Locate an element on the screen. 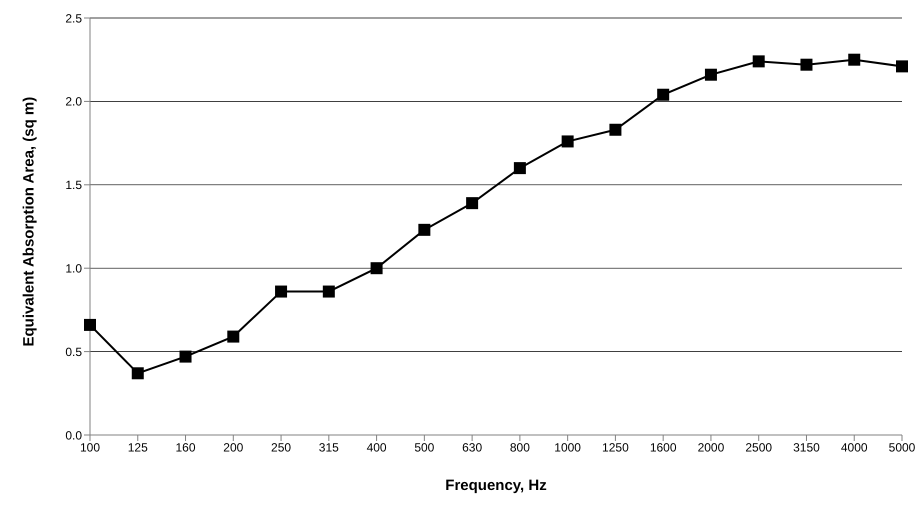 Image resolution: width=924 pixels, height=513 pixels. y-tick-label: 1.0 is located at coordinates (73, 268).